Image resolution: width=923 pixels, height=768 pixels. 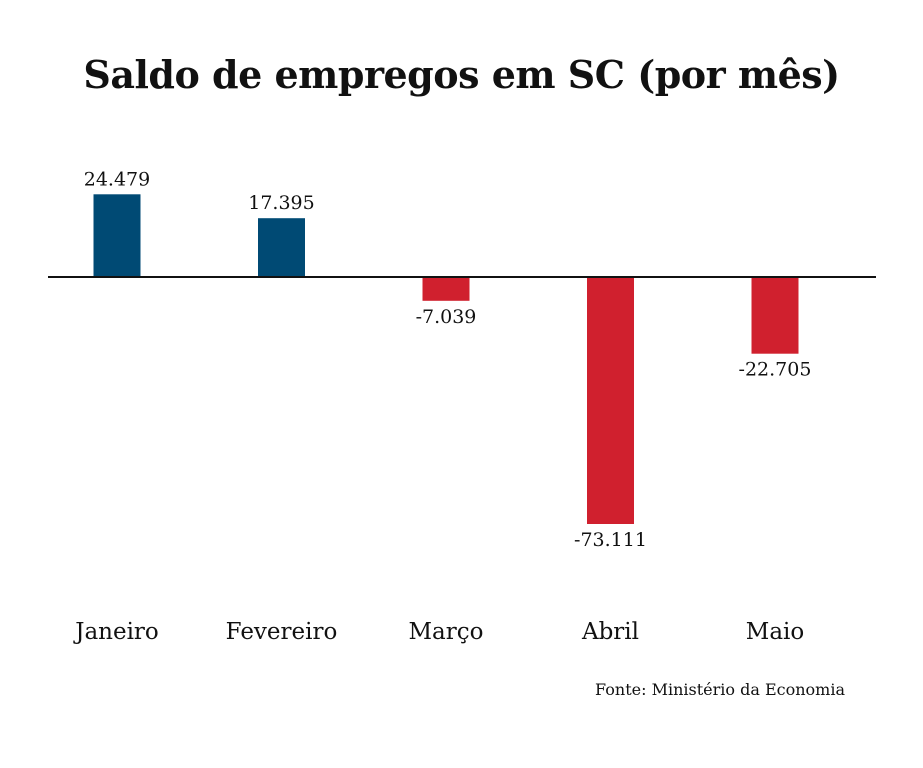 I want to click on bar-value-label-4: -22.705, so click(x=775, y=370).